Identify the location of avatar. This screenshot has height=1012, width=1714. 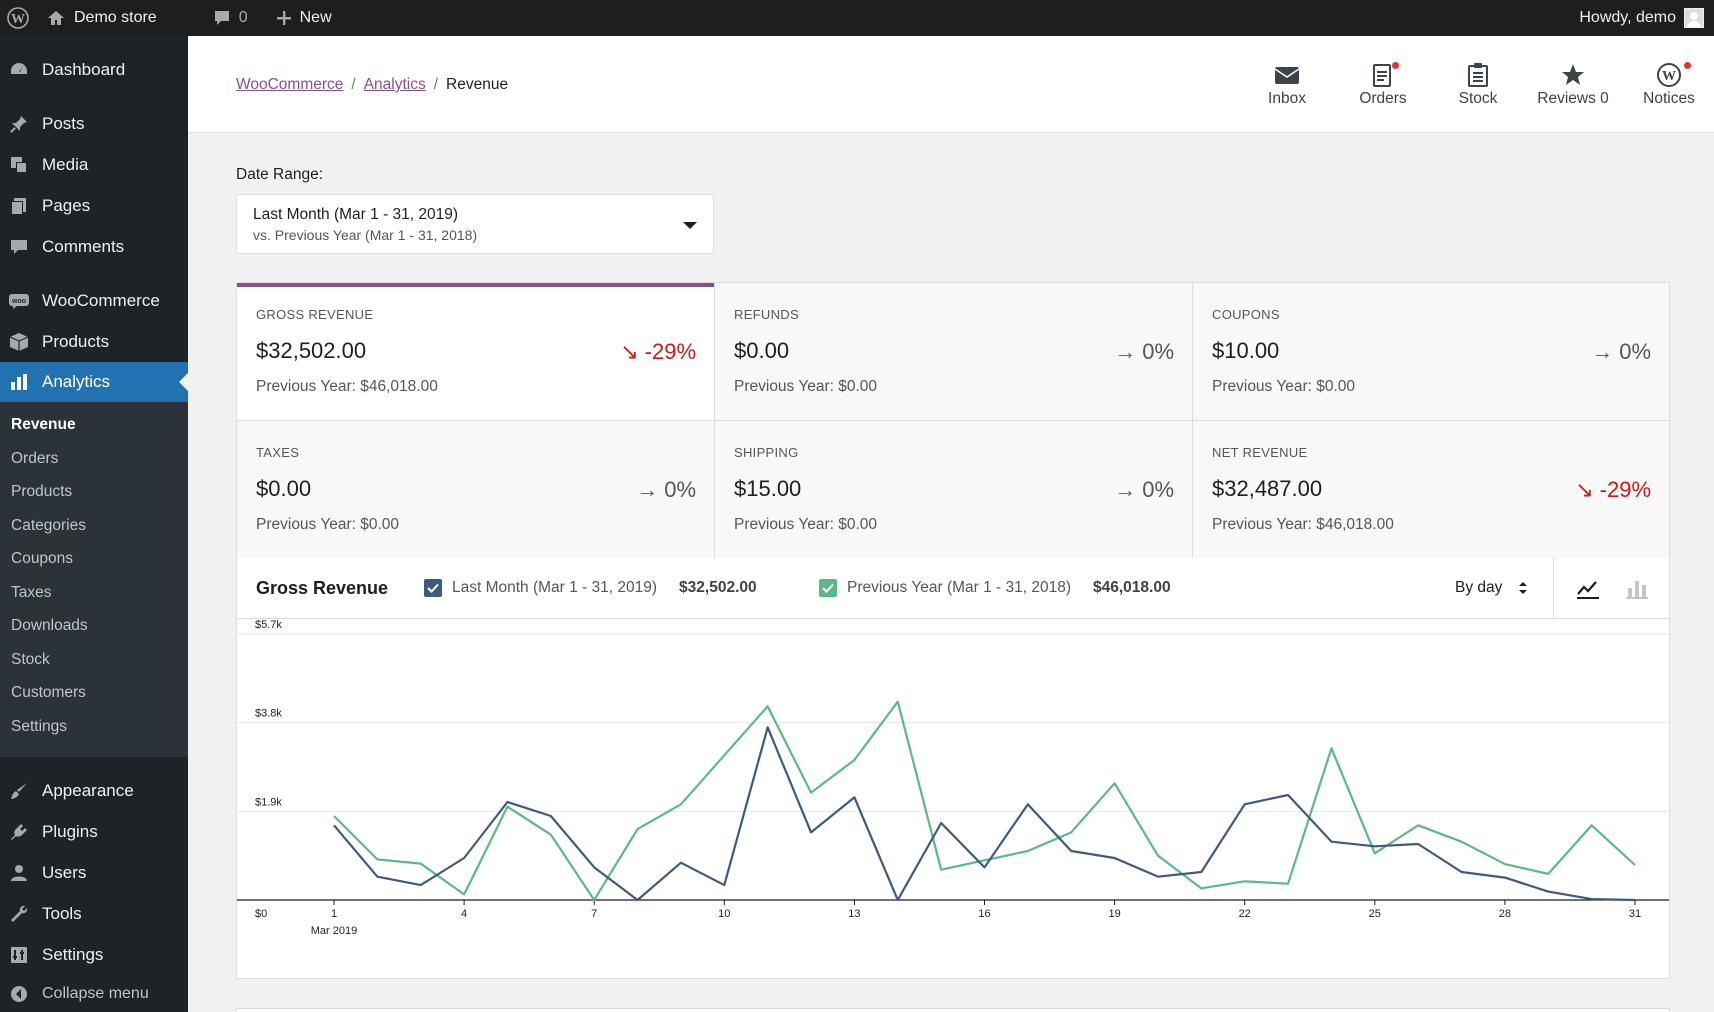
(1694, 18).